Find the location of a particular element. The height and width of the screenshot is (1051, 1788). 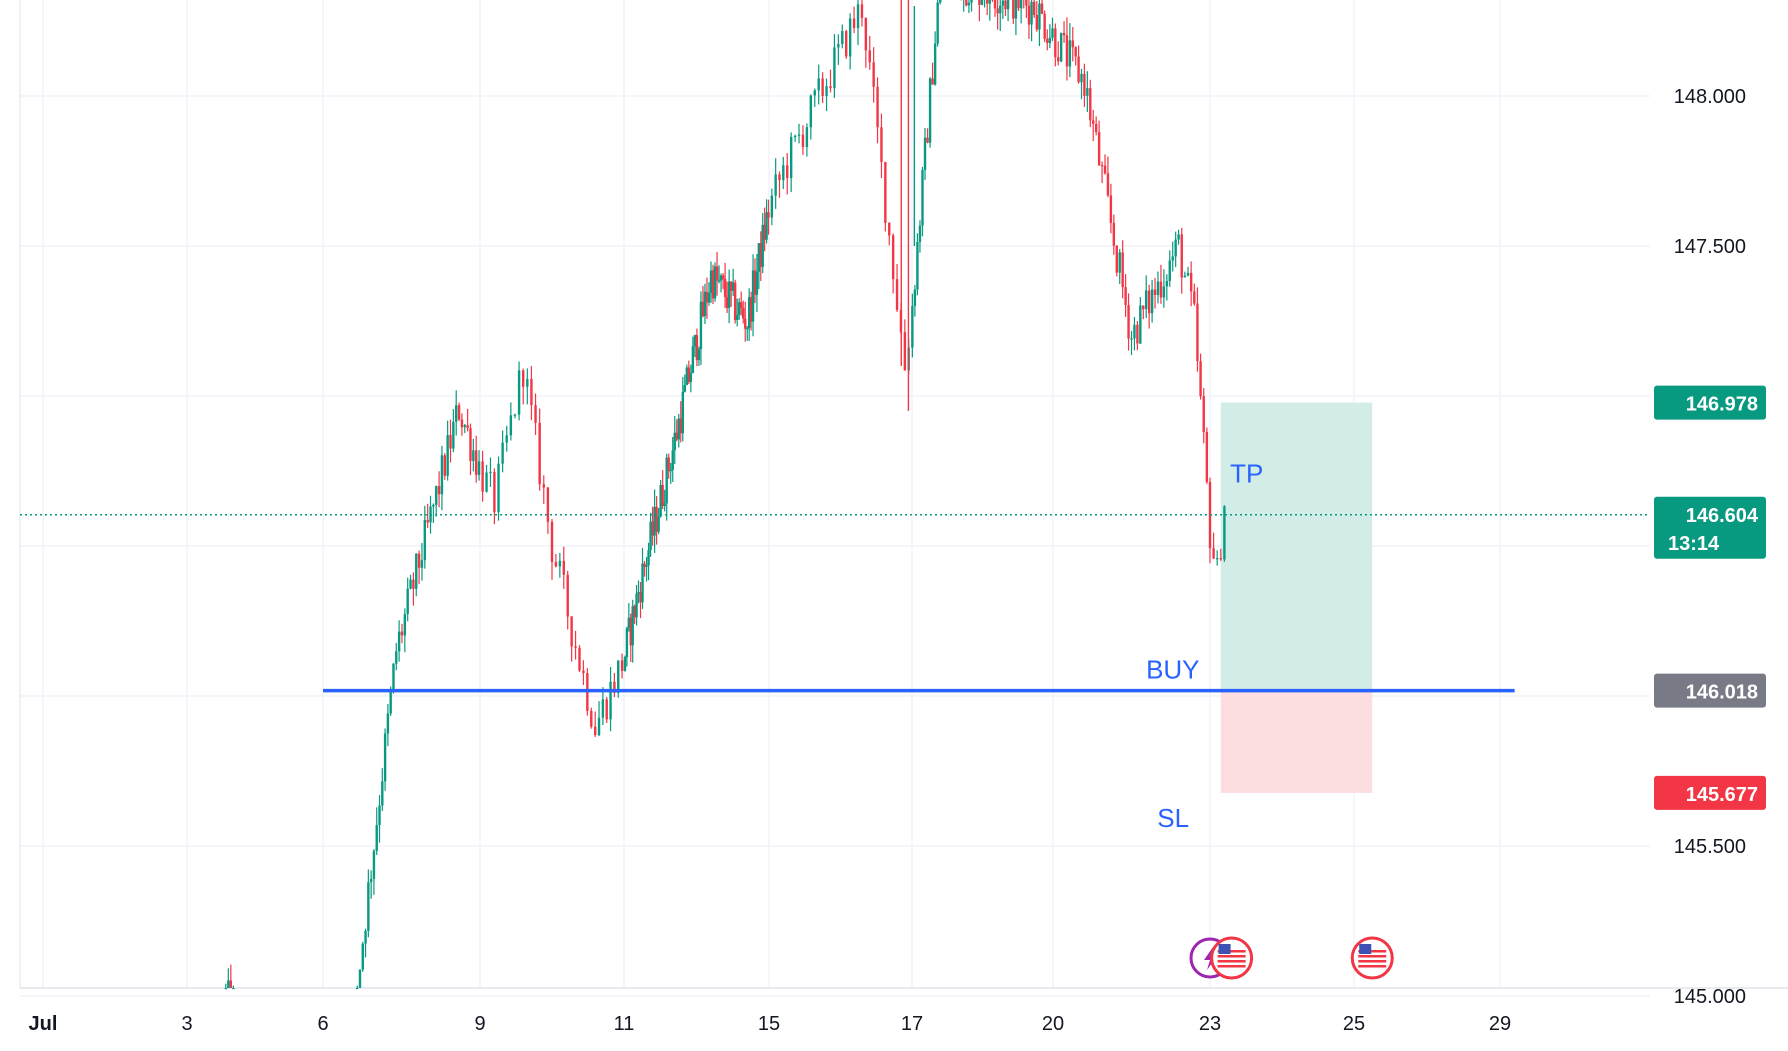

price-axis-tick-label: 148.000 is located at coordinates (1710, 97).